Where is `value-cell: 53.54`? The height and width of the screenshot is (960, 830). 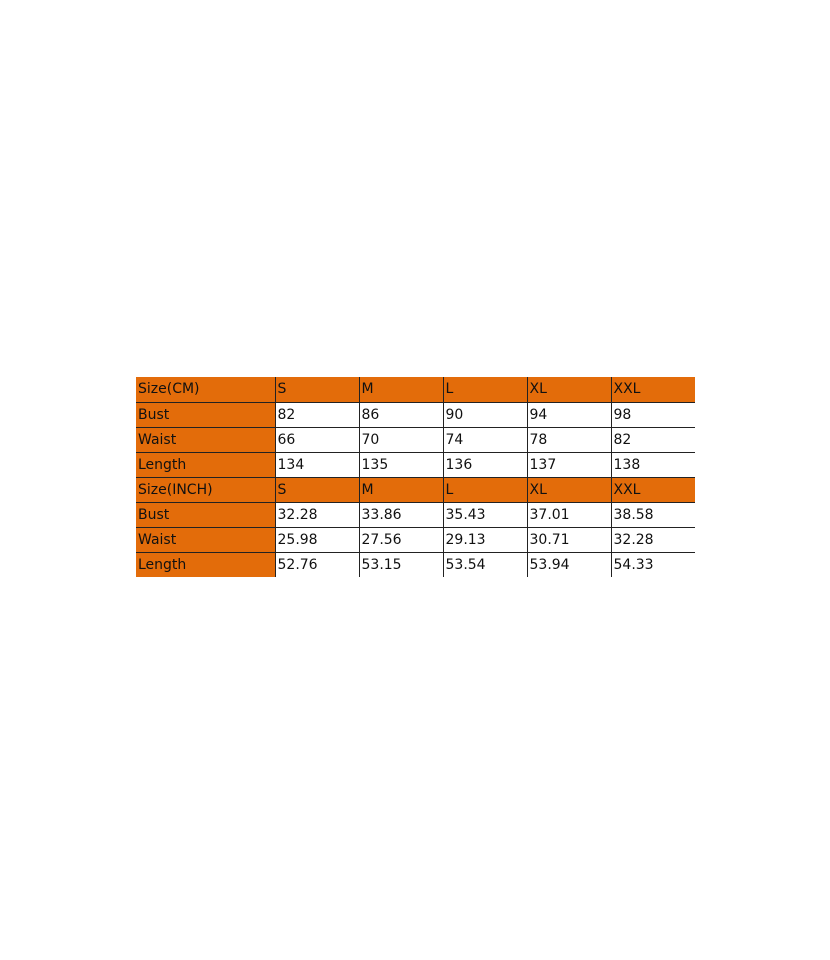 value-cell: 53.54 is located at coordinates (484, 564).